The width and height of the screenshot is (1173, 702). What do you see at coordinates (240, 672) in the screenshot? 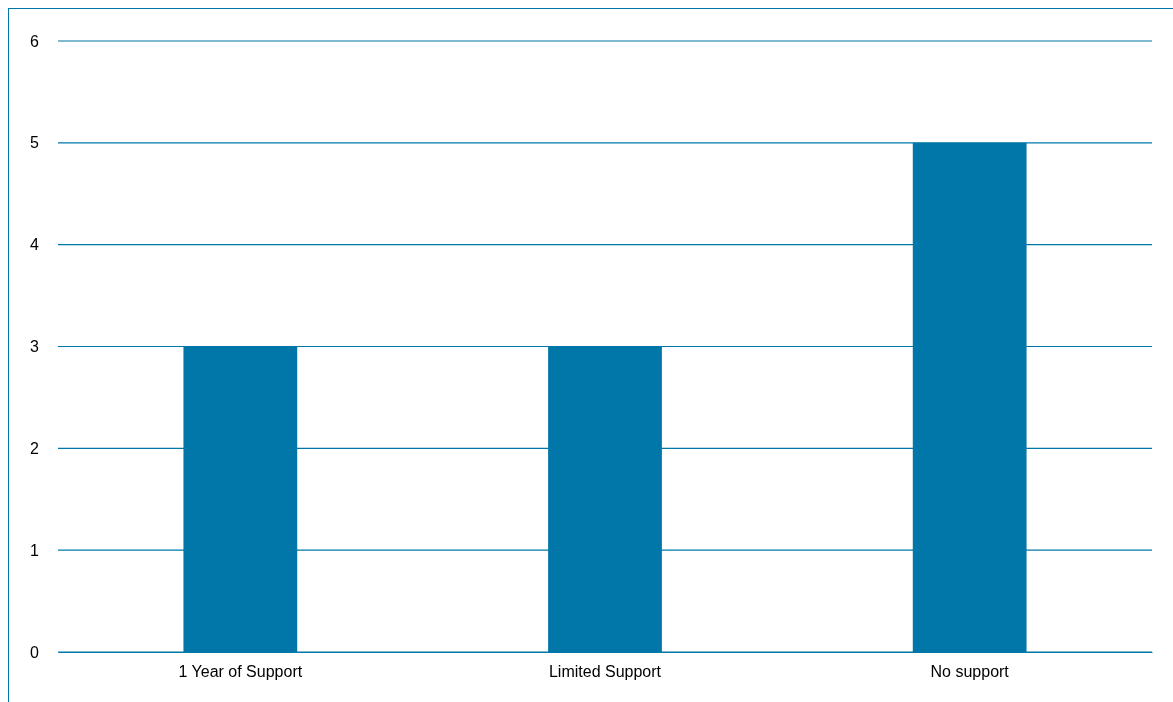
I see `x-tick-label: 1 Year of Support` at bounding box center [240, 672].